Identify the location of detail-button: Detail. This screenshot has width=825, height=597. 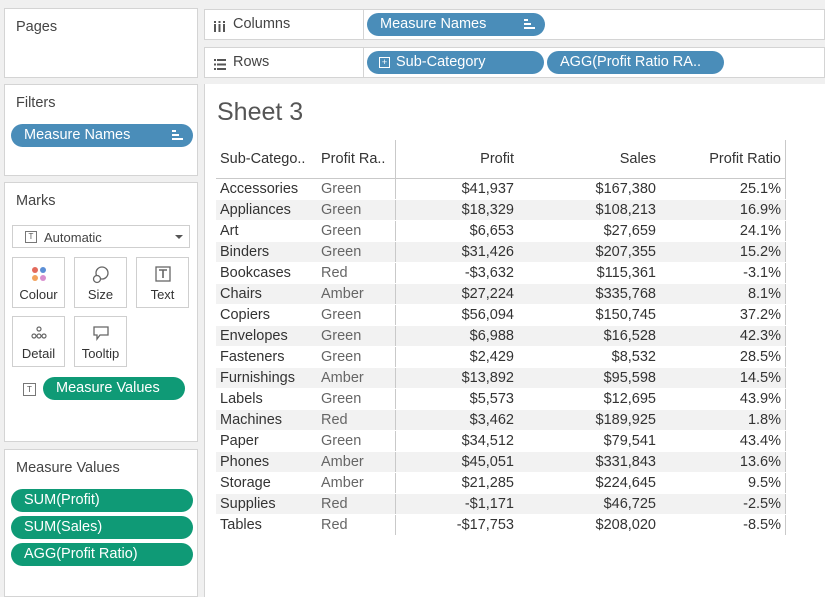
(38, 341).